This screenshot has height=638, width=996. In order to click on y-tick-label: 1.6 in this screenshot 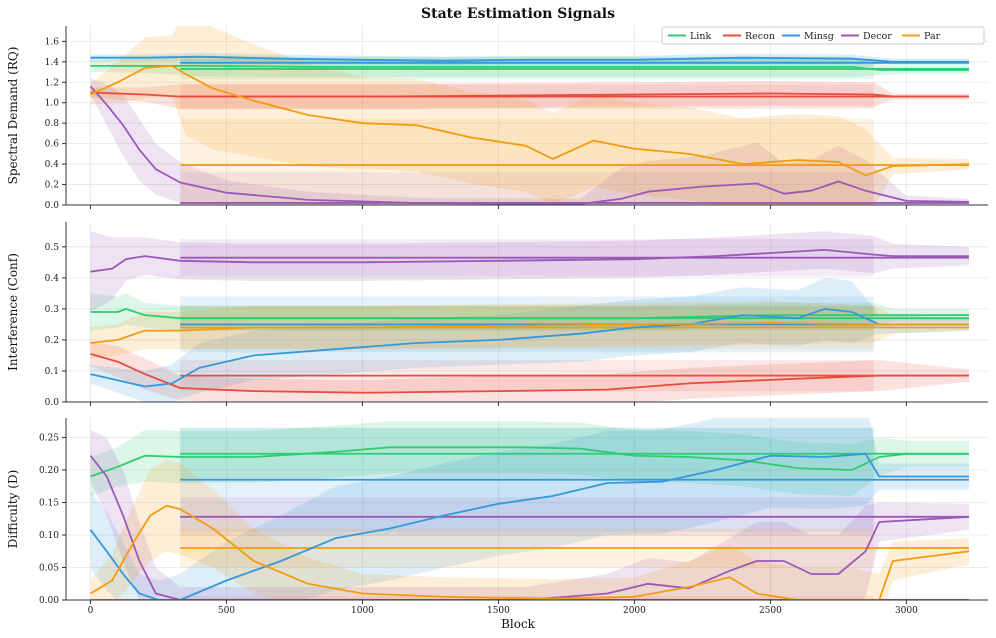, I will do `click(52, 42)`.